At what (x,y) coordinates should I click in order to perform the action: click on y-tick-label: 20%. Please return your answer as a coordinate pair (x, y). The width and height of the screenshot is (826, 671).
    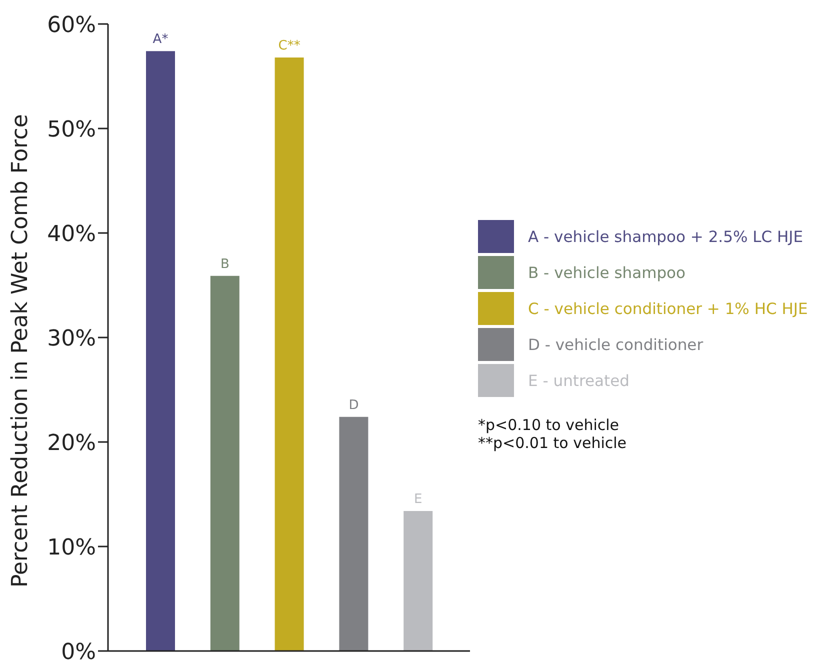
    Looking at the image, I should click on (71, 443).